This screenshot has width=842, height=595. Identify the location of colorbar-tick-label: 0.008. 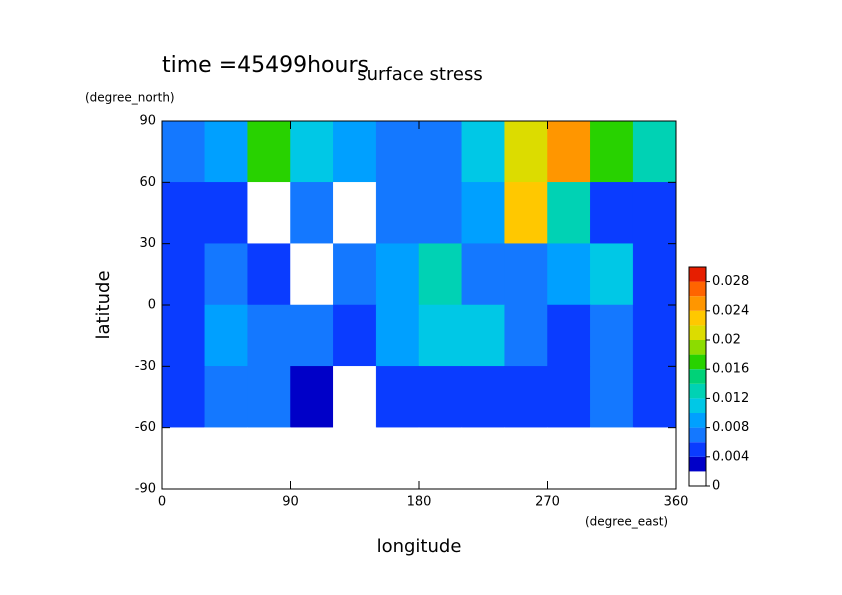
(730, 427).